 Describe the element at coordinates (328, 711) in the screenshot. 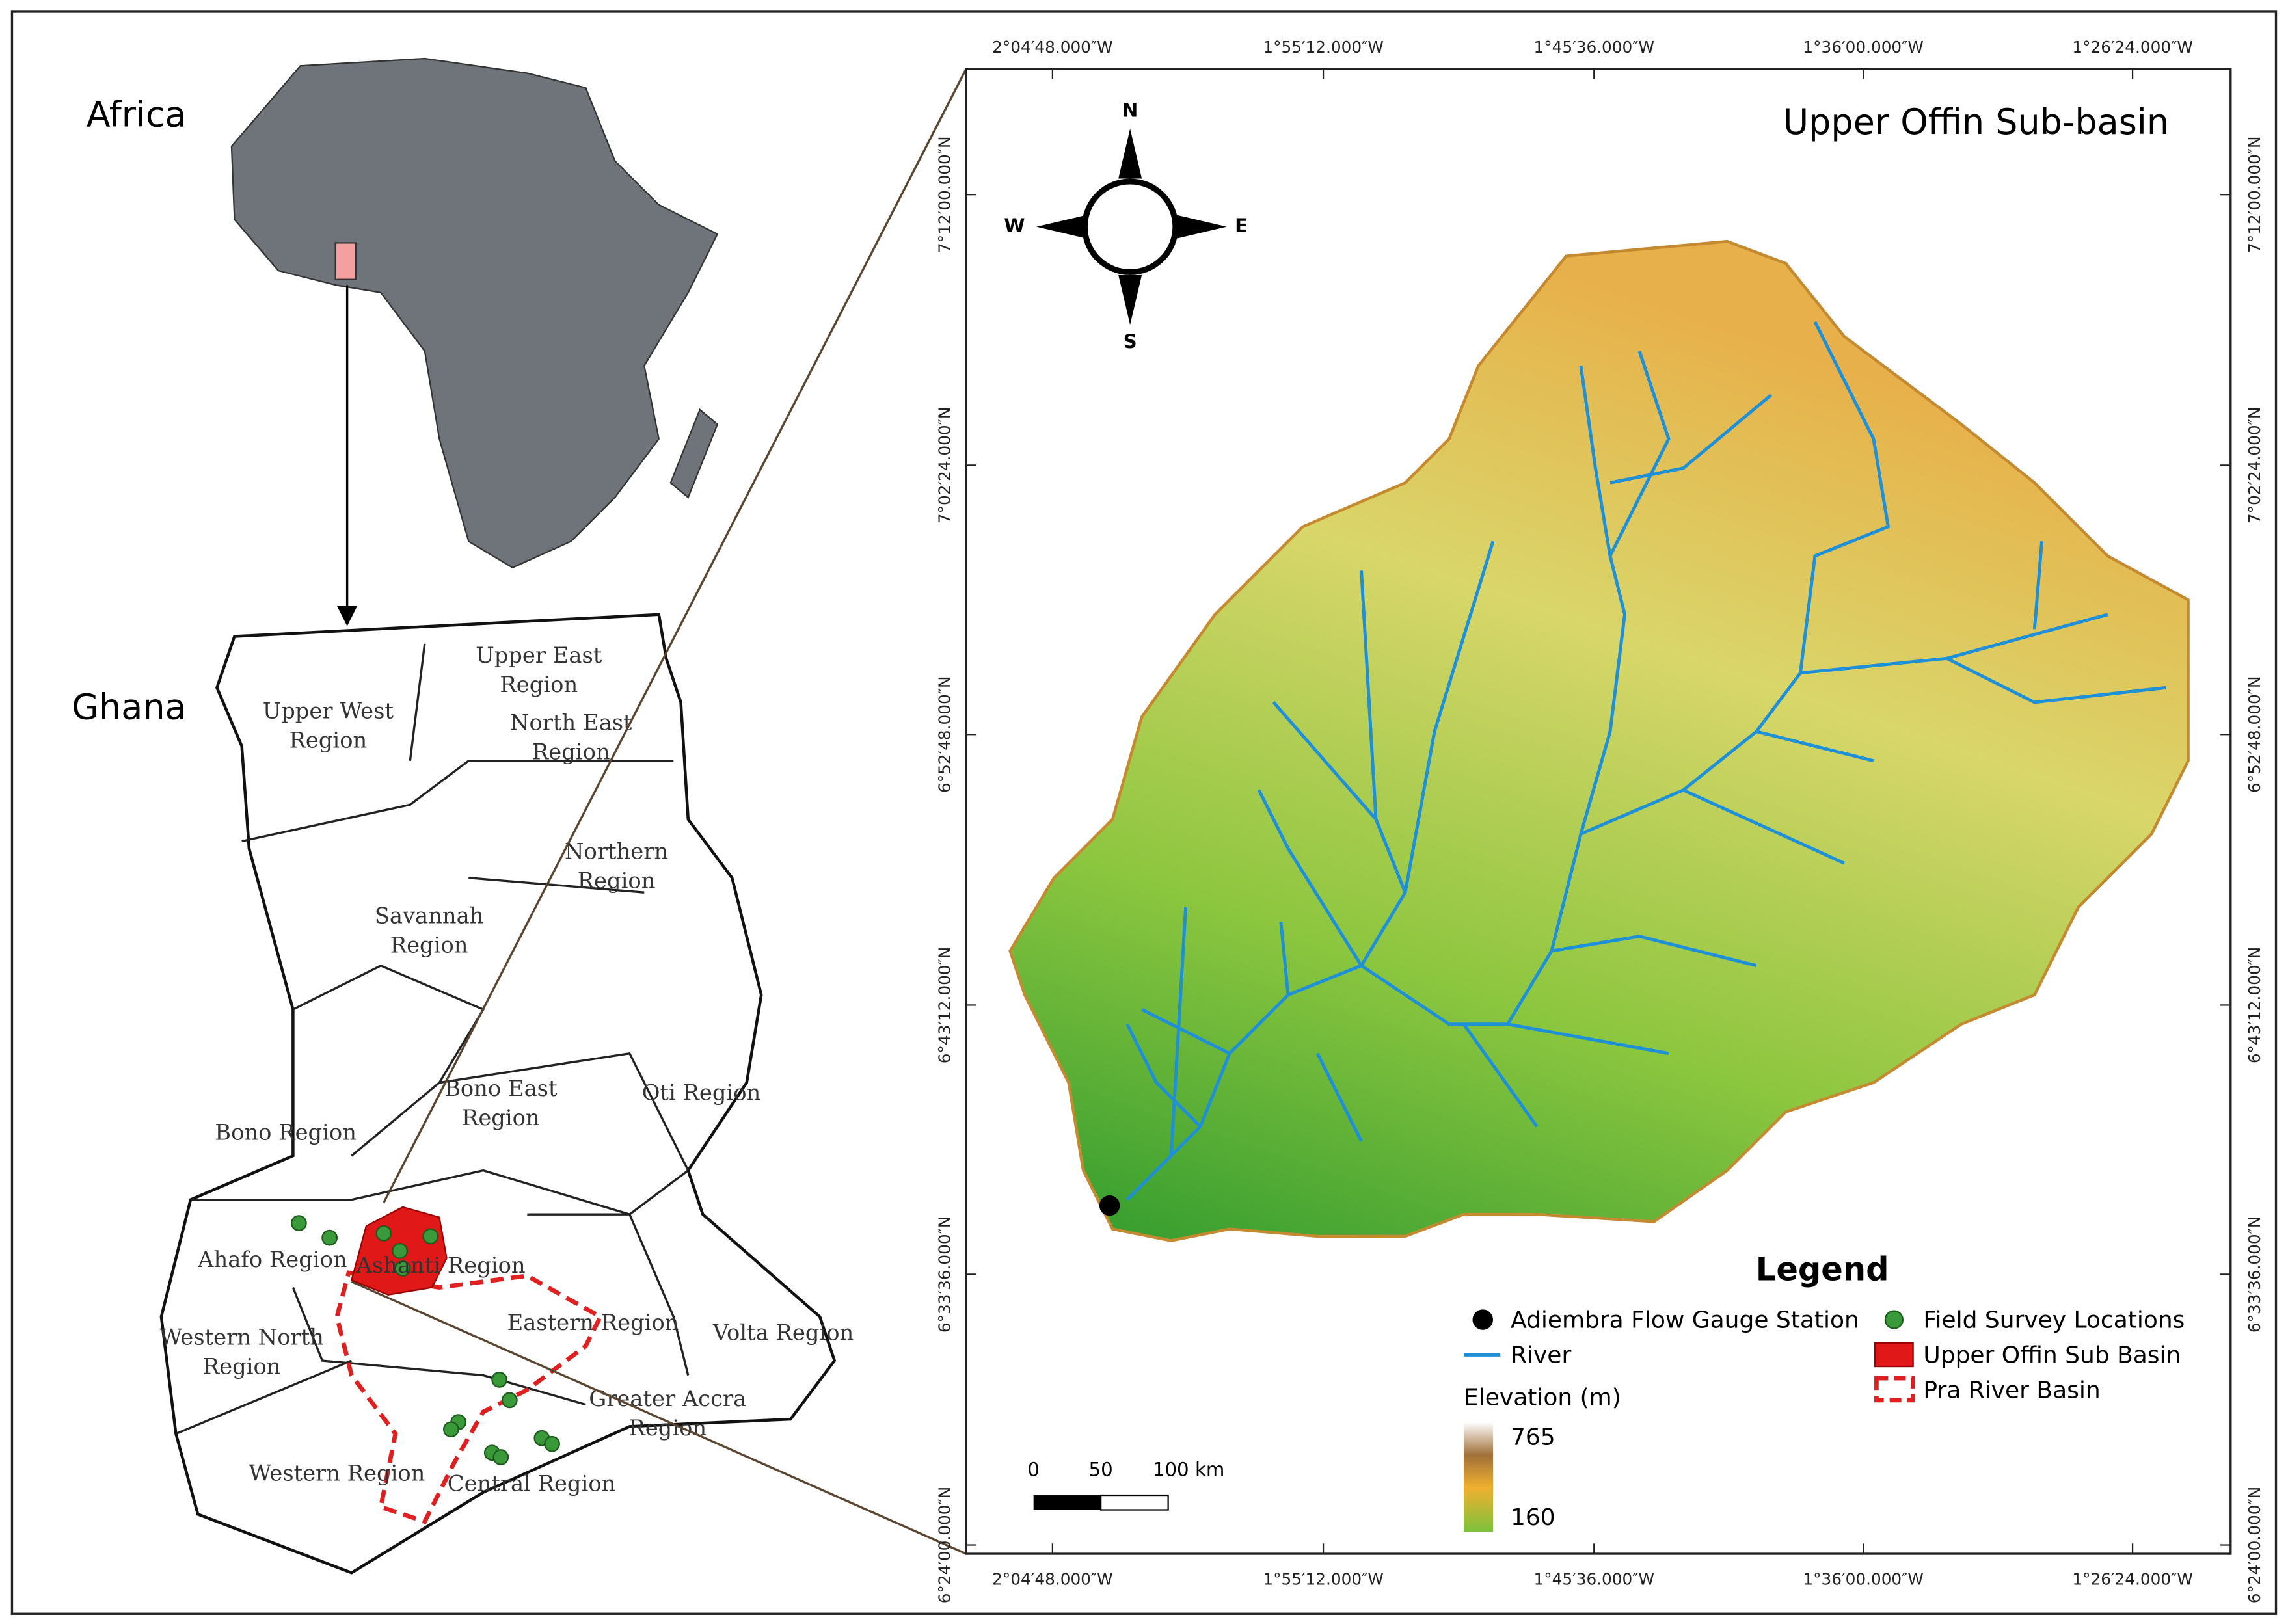

I see `region-label-line: Upper West` at that location.